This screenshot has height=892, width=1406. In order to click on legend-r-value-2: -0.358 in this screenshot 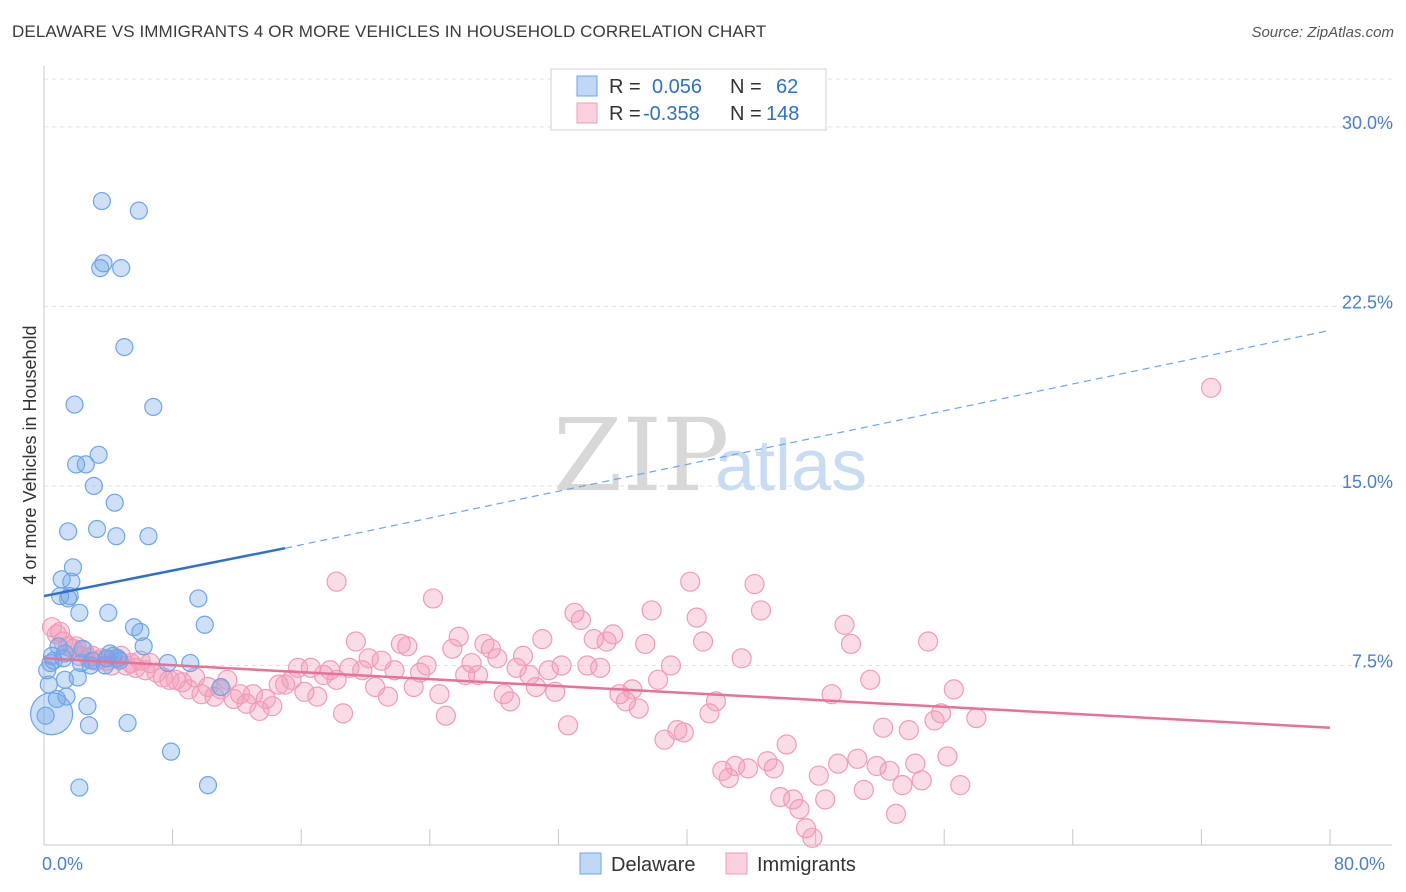, I will do `click(671, 114)`.